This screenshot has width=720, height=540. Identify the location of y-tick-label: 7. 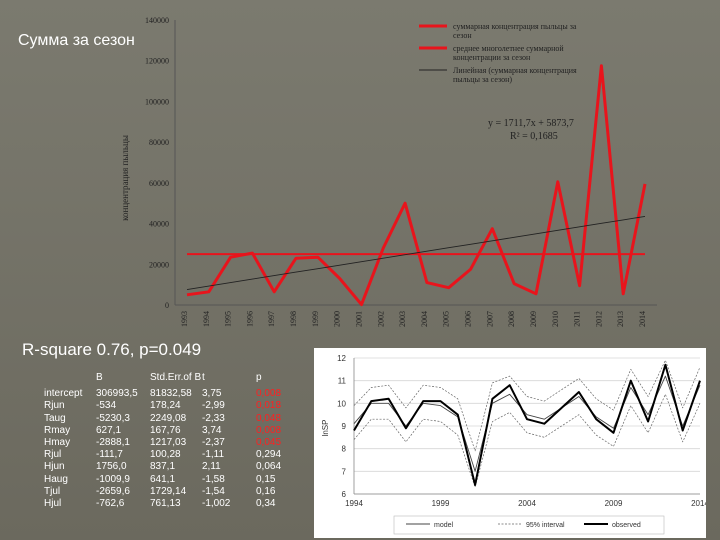
(344, 471).